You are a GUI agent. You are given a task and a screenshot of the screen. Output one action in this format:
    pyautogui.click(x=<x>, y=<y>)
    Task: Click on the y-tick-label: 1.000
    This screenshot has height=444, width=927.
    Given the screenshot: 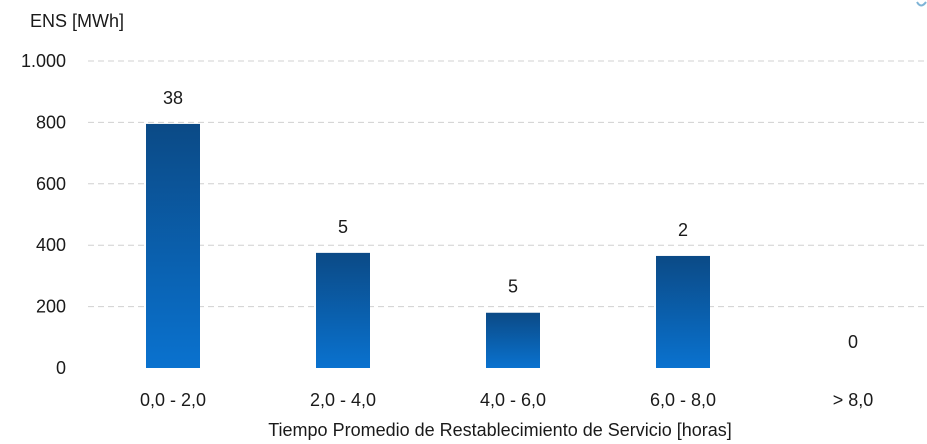 What is the action you would take?
    pyautogui.click(x=43, y=61)
    